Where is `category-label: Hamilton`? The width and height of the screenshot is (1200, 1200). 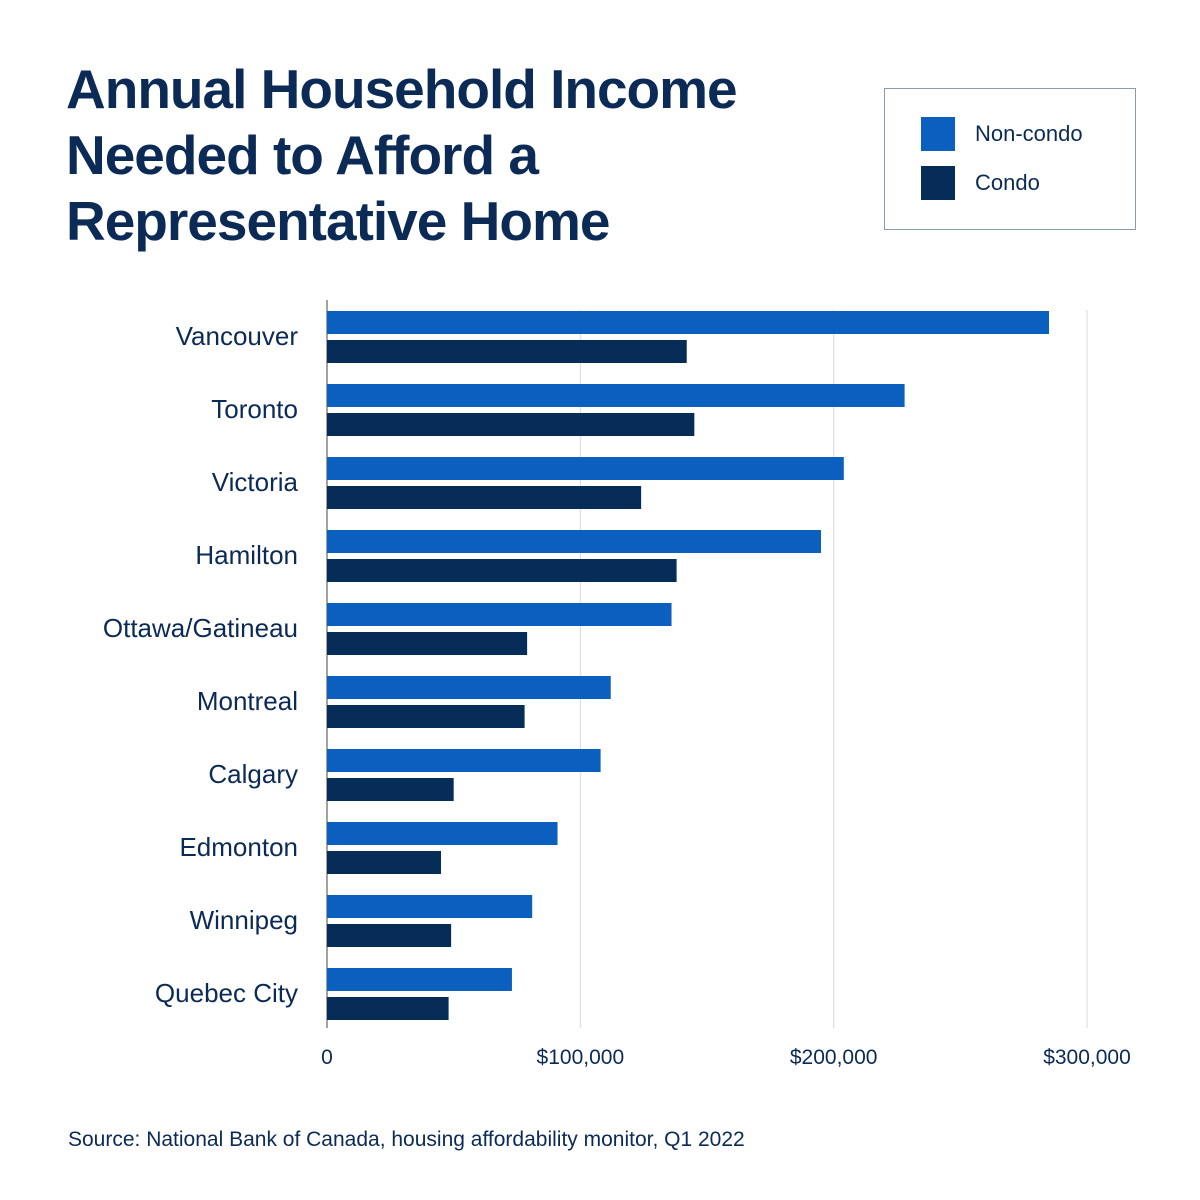 category-label: Hamilton is located at coordinates (246, 555).